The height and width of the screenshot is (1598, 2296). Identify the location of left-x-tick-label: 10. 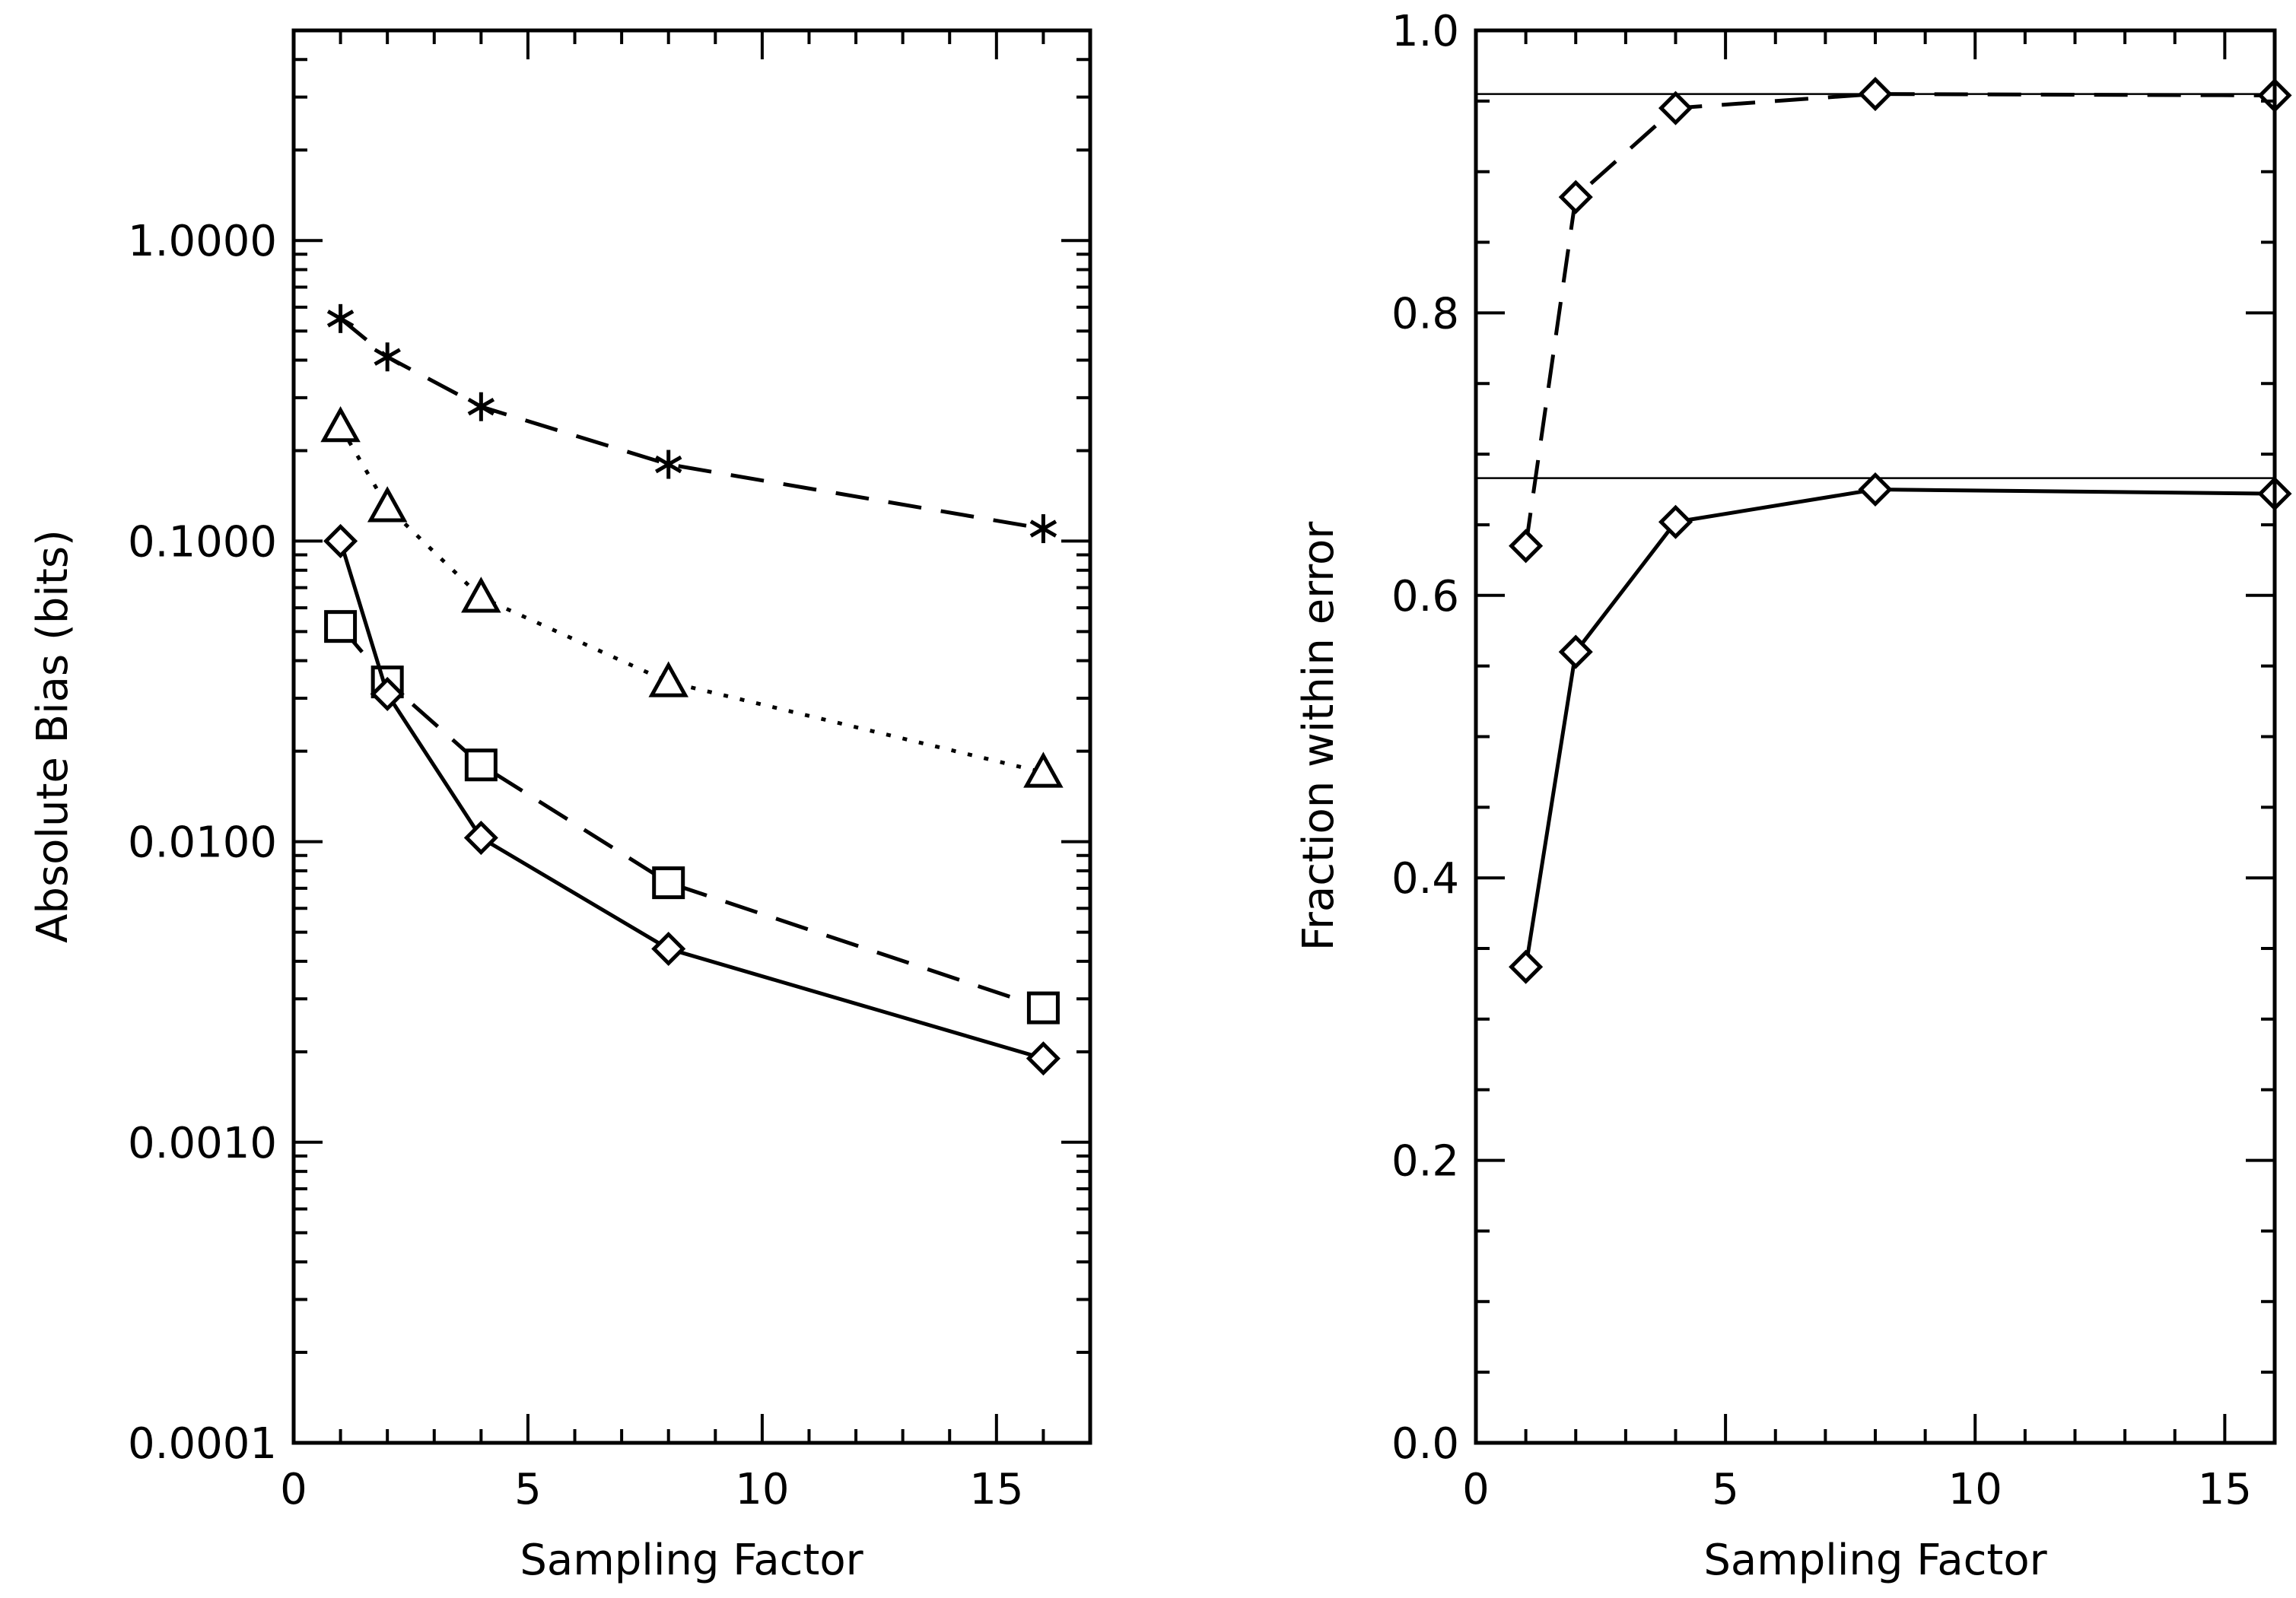
(762, 1490).